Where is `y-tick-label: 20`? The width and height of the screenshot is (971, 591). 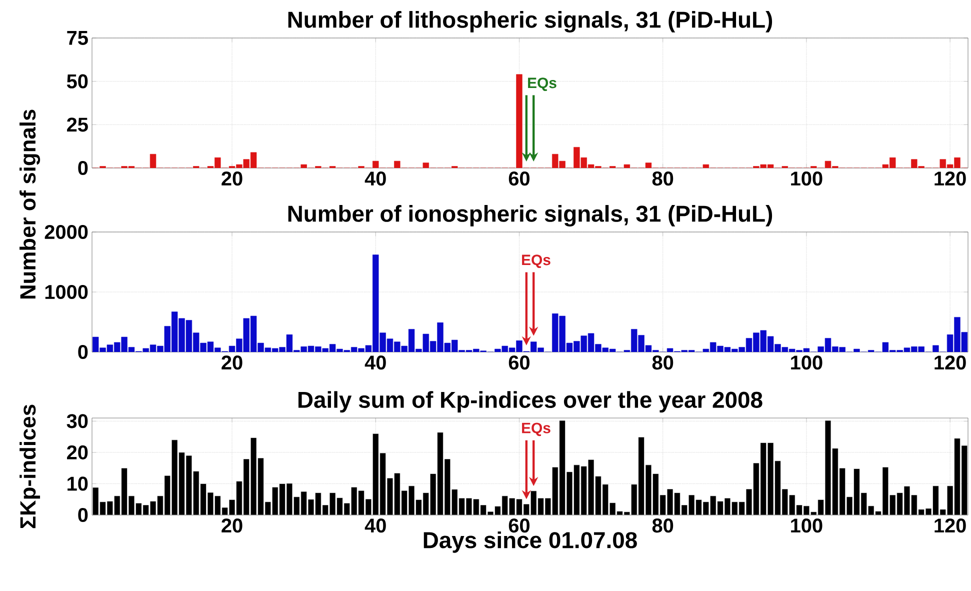
y-tick-label: 20 is located at coordinates (77, 452).